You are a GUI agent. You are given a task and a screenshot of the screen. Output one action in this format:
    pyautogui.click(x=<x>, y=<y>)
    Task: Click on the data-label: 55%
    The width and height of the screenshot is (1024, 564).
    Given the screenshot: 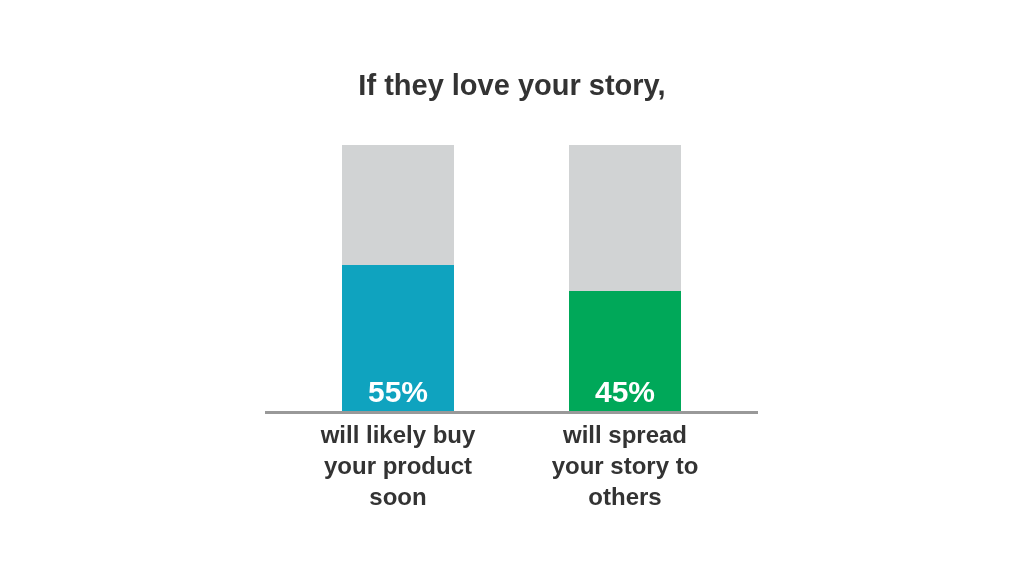 What is the action you would take?
    pyautogui.click(x=398, y=391)
    